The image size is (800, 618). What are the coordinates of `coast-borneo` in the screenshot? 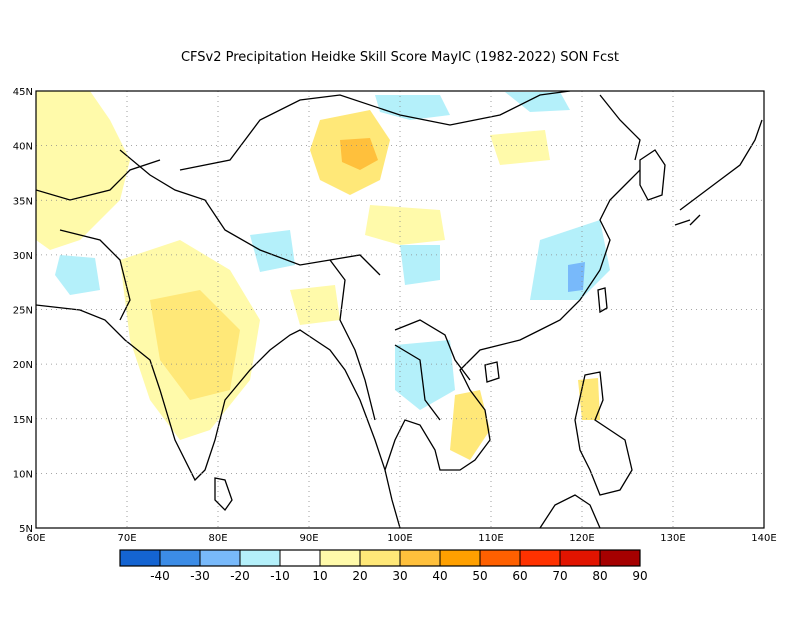 It's located at (570, 511).